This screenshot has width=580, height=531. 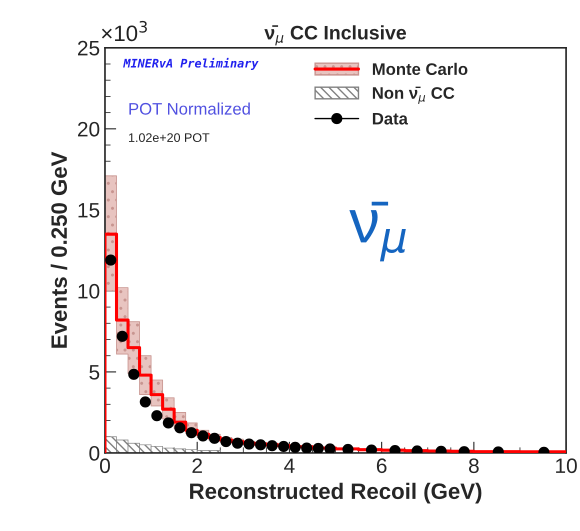 I want to click on legend-label: Monte Carlo, so click(x=420, y=69).